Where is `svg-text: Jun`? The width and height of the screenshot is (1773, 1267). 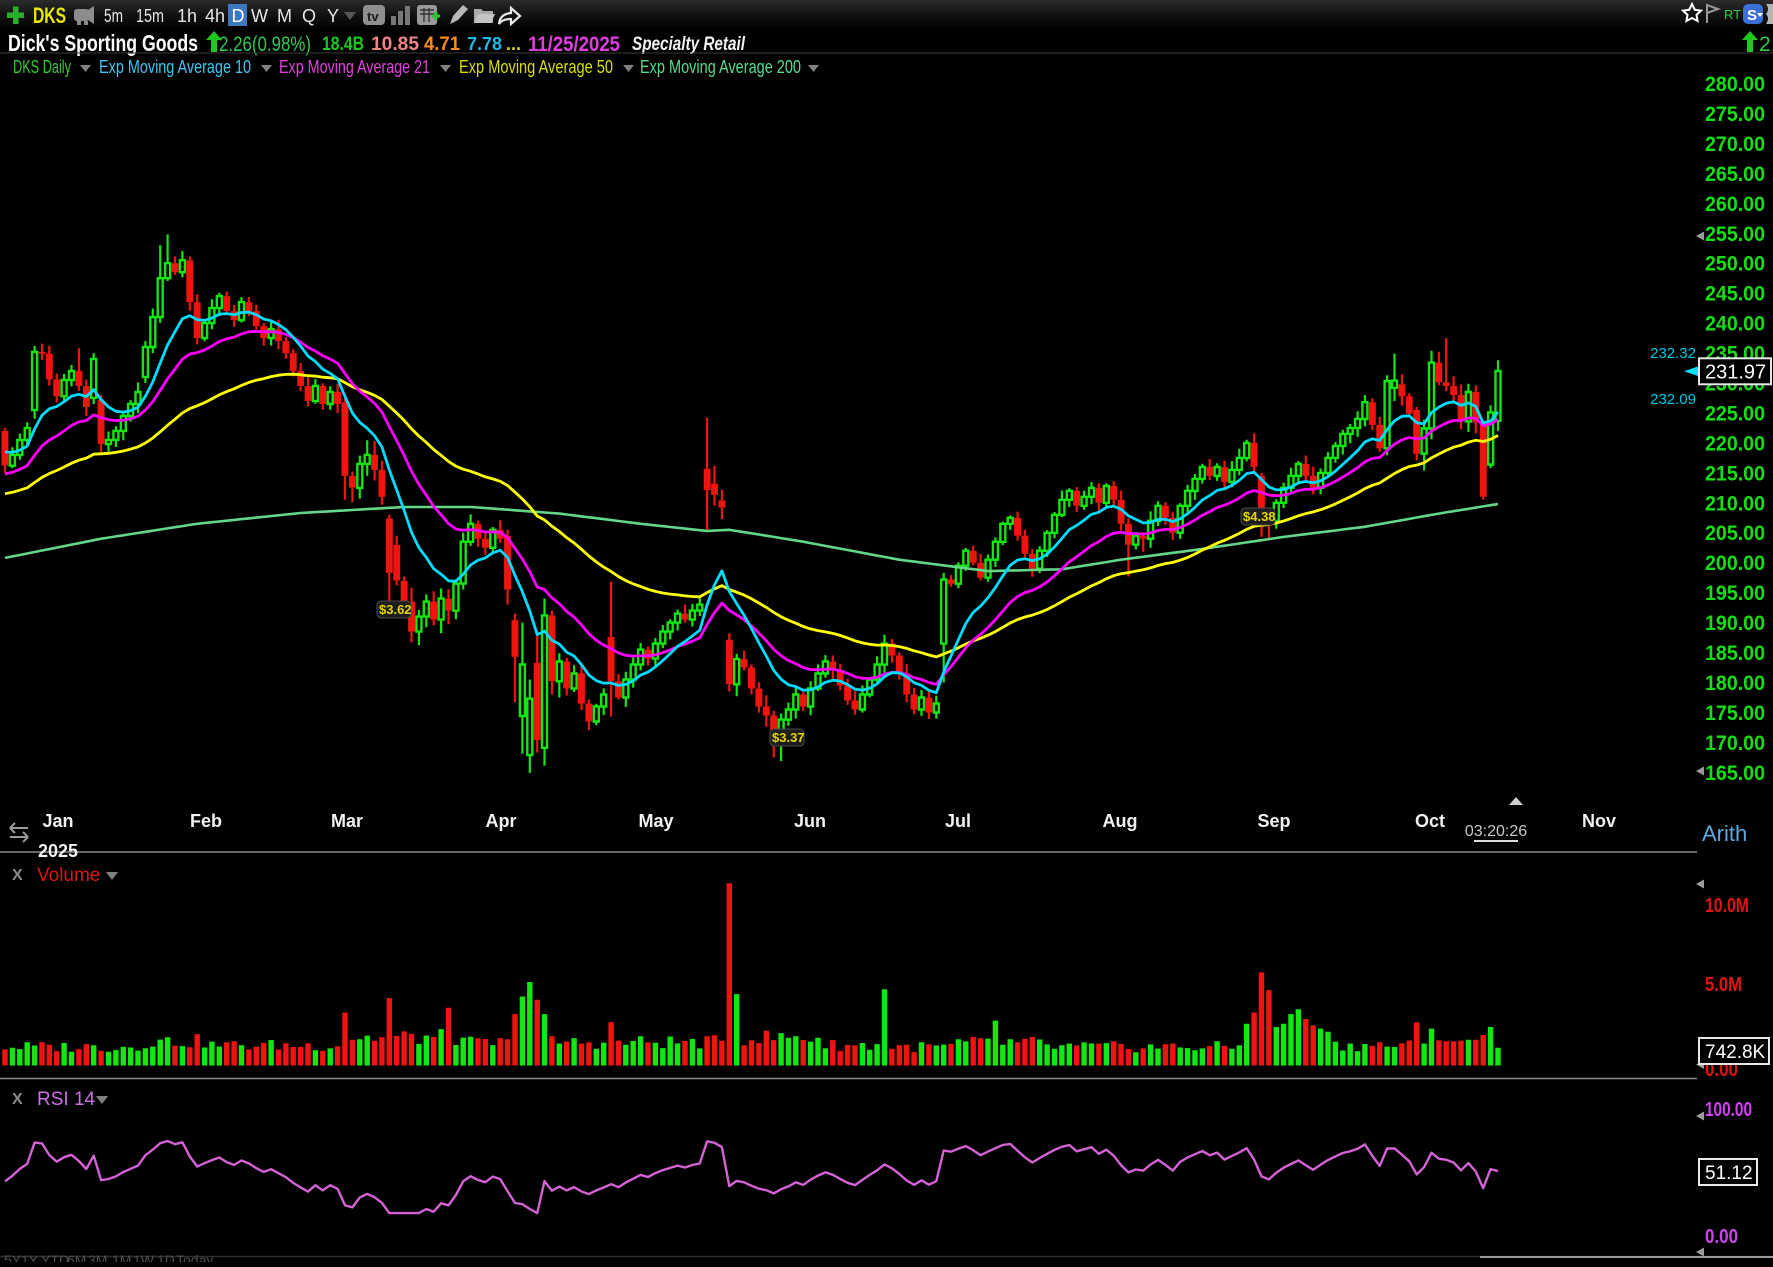 svg-text: Jun is located at coordinates (810, 821).